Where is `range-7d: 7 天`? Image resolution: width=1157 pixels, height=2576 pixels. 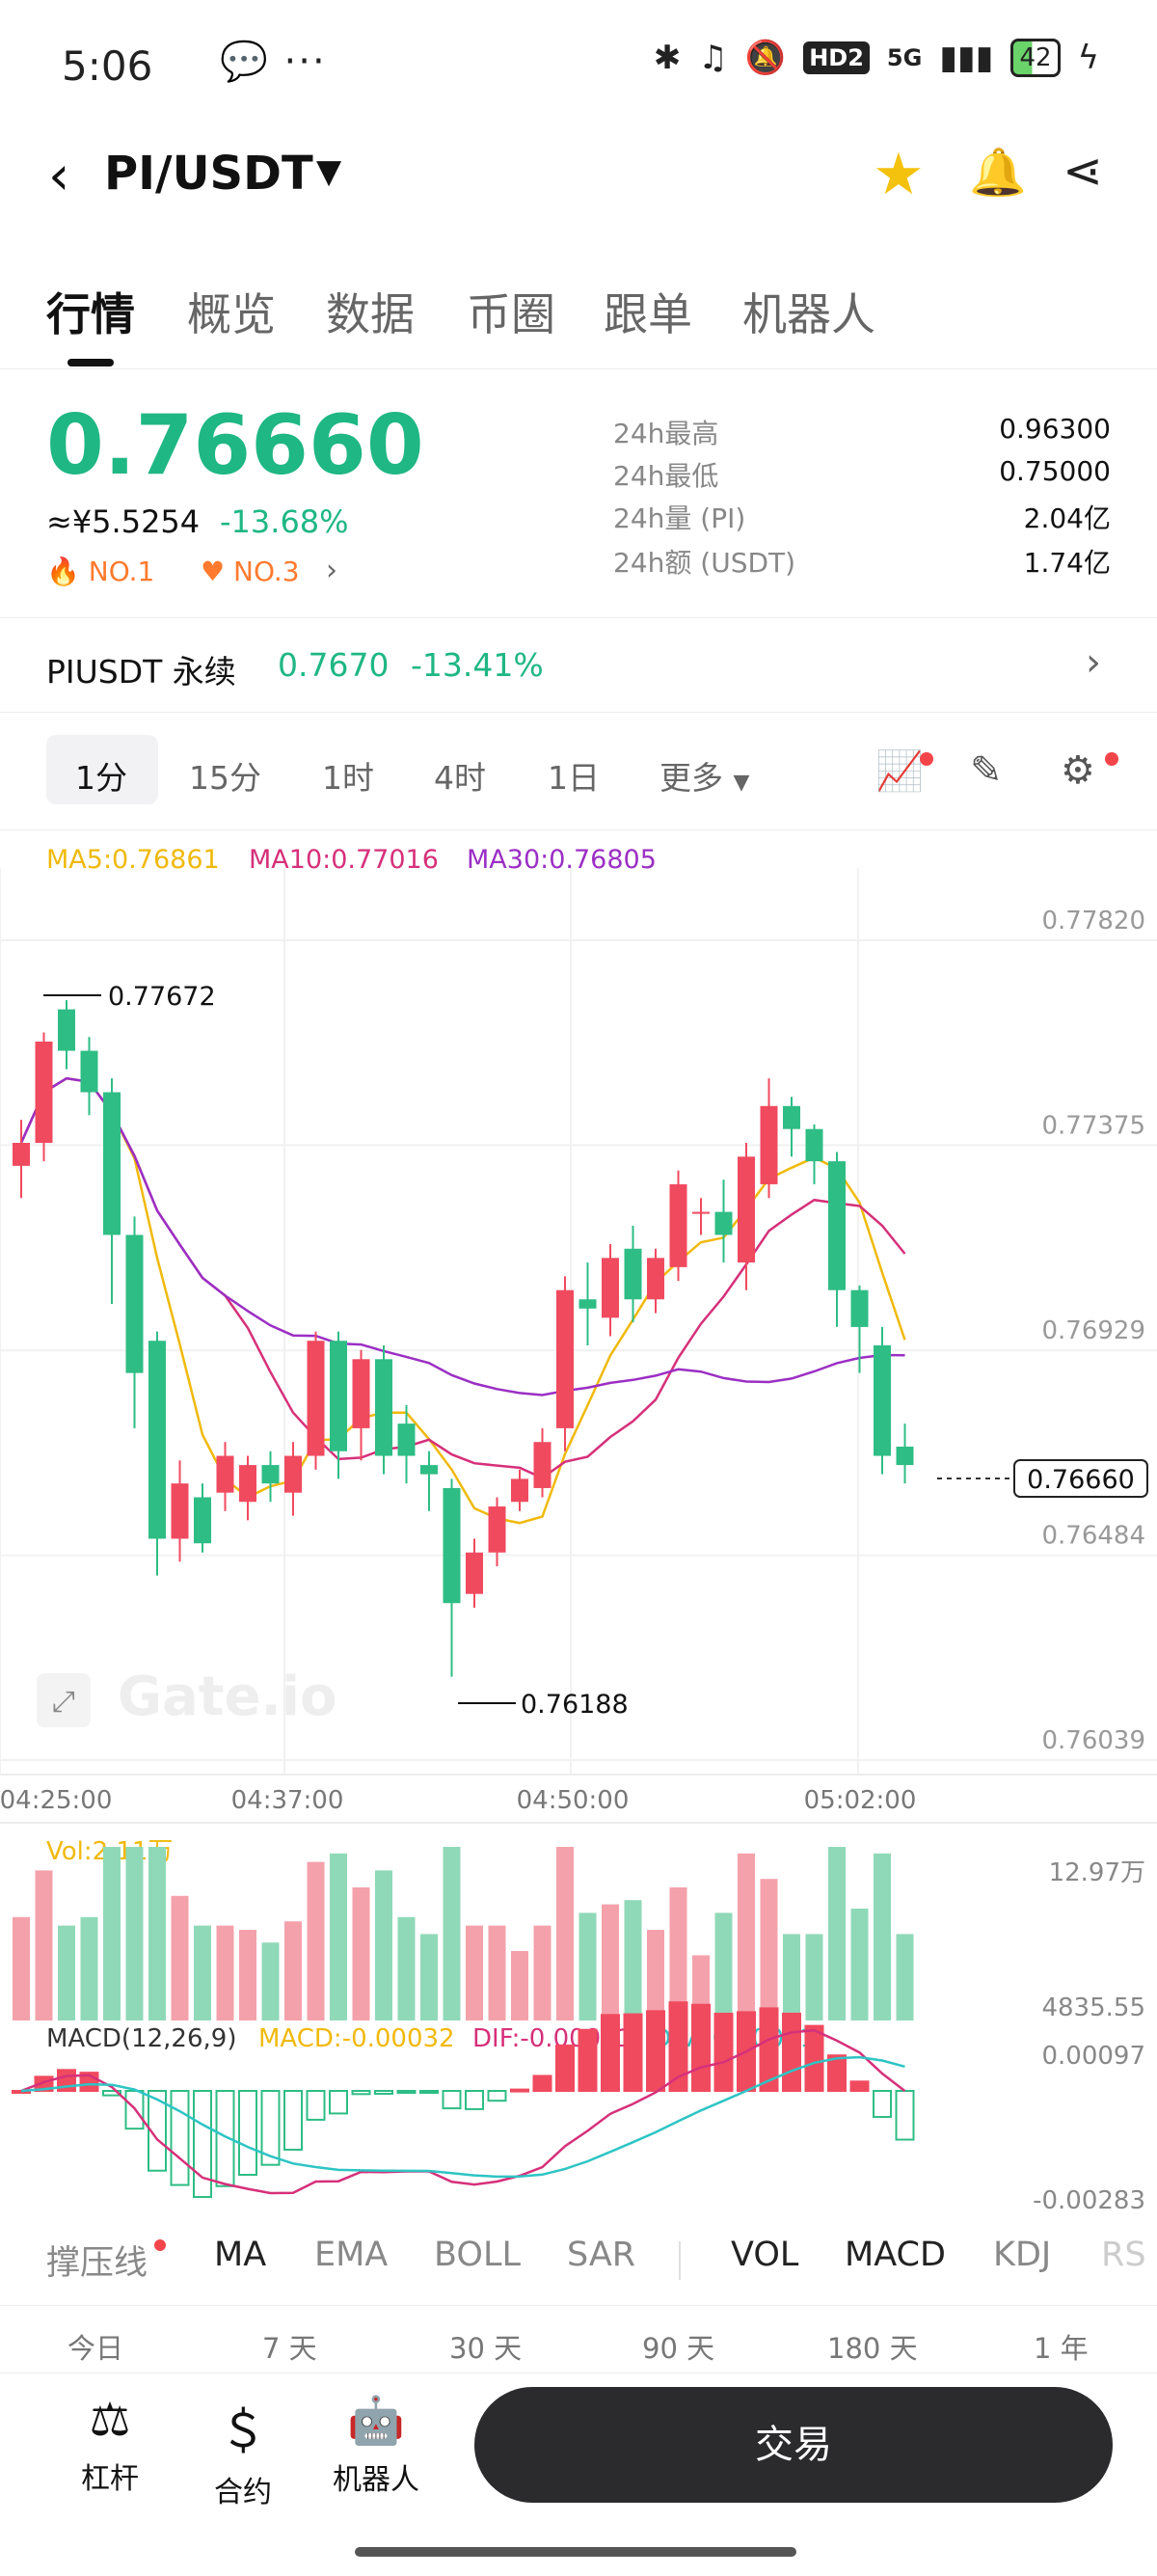
range-7d: 7 天 is located at coordinates (289, 2348).